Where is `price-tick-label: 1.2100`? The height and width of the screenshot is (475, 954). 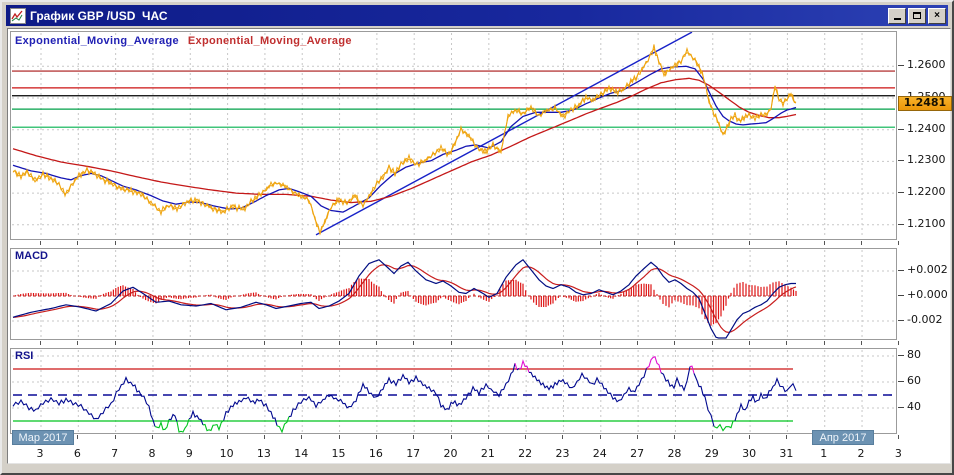
price-tick-label: 1.2100 is located at coordinates (926, 223).